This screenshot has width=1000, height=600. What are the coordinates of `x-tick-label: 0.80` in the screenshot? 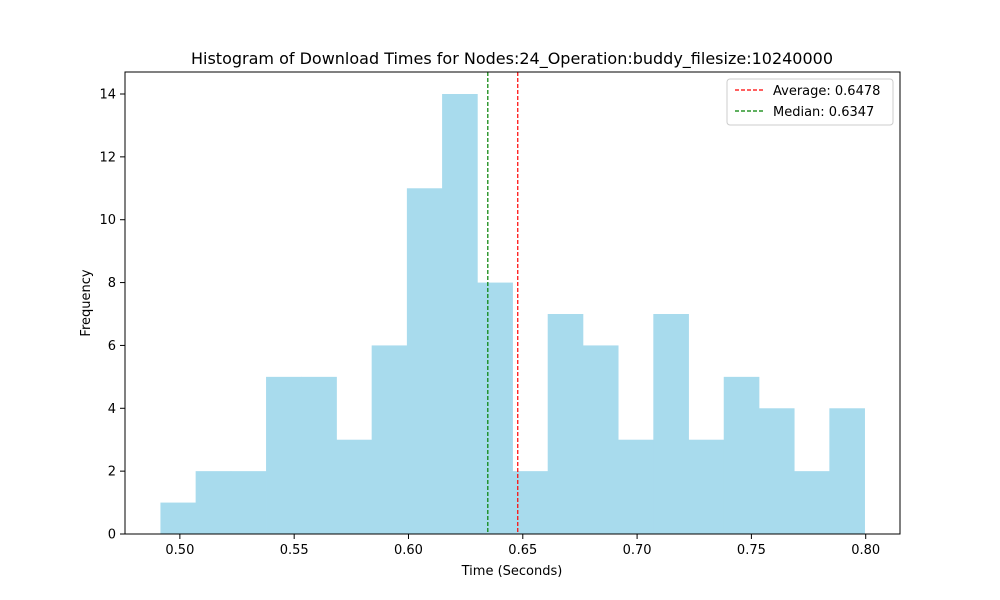 It's located at (865, 550).